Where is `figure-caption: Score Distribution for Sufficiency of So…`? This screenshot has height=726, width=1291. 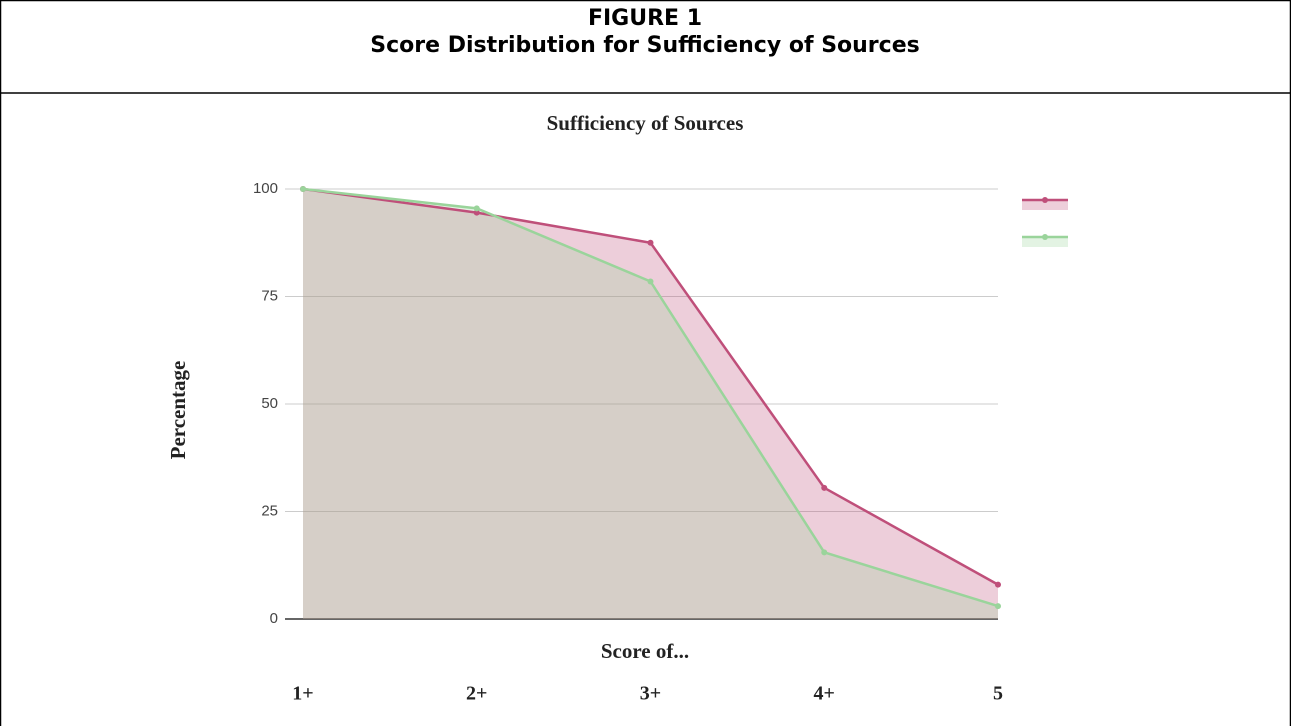 figure-caption: Score Distribution for Sufficiency of So… is located at coordinates (644, 45).